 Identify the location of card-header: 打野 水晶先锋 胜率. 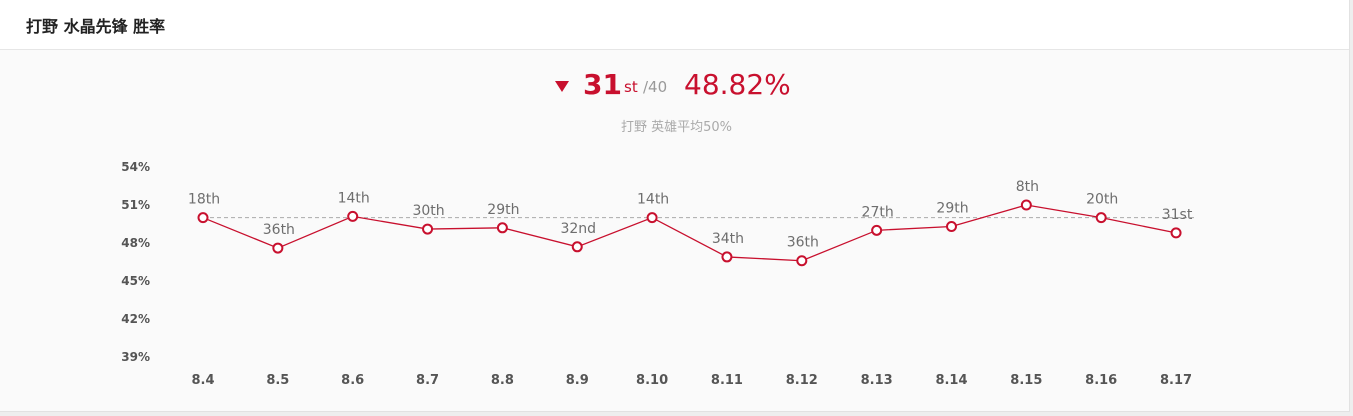
(674, 25).